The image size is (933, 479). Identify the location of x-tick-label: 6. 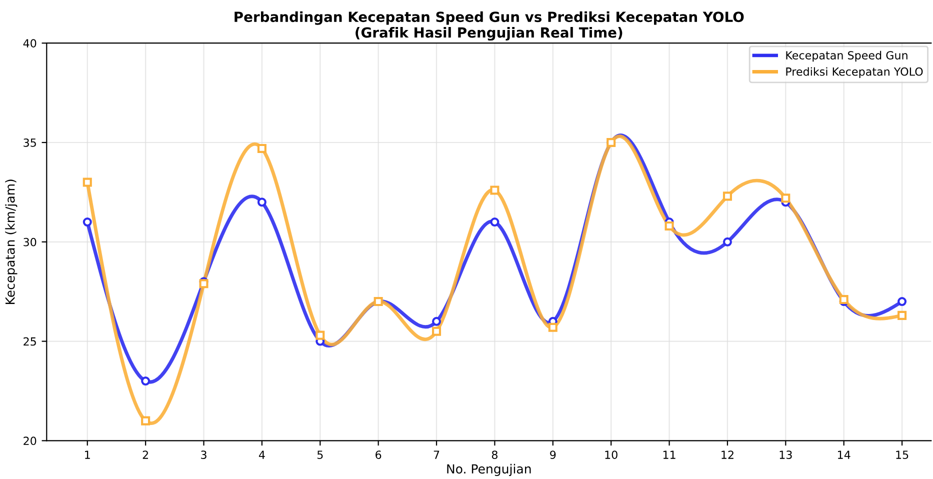
(379, 455).